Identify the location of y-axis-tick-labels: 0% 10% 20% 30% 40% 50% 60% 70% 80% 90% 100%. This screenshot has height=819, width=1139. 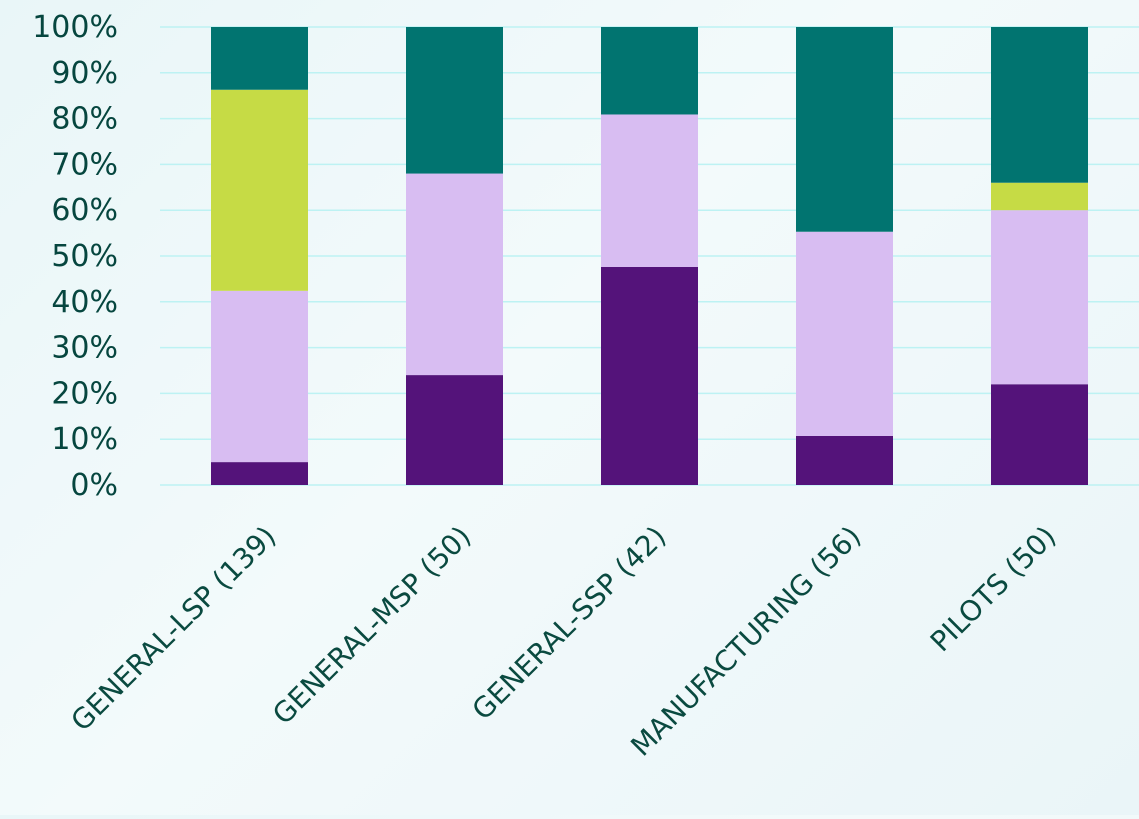
(75, 256).